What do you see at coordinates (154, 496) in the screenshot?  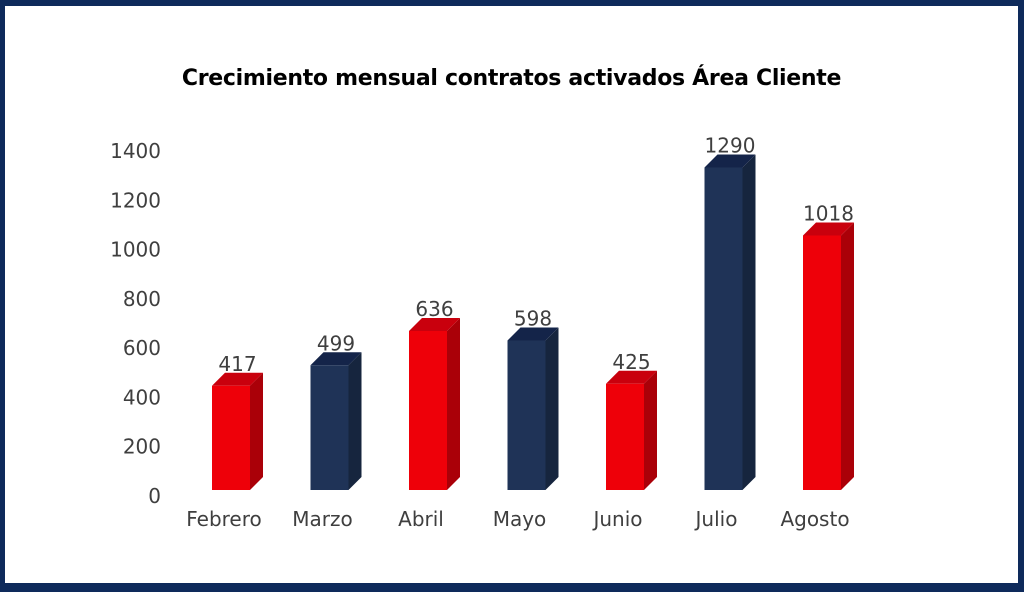 I see `y-tick-label: 0` at bounding box center [154, 496].